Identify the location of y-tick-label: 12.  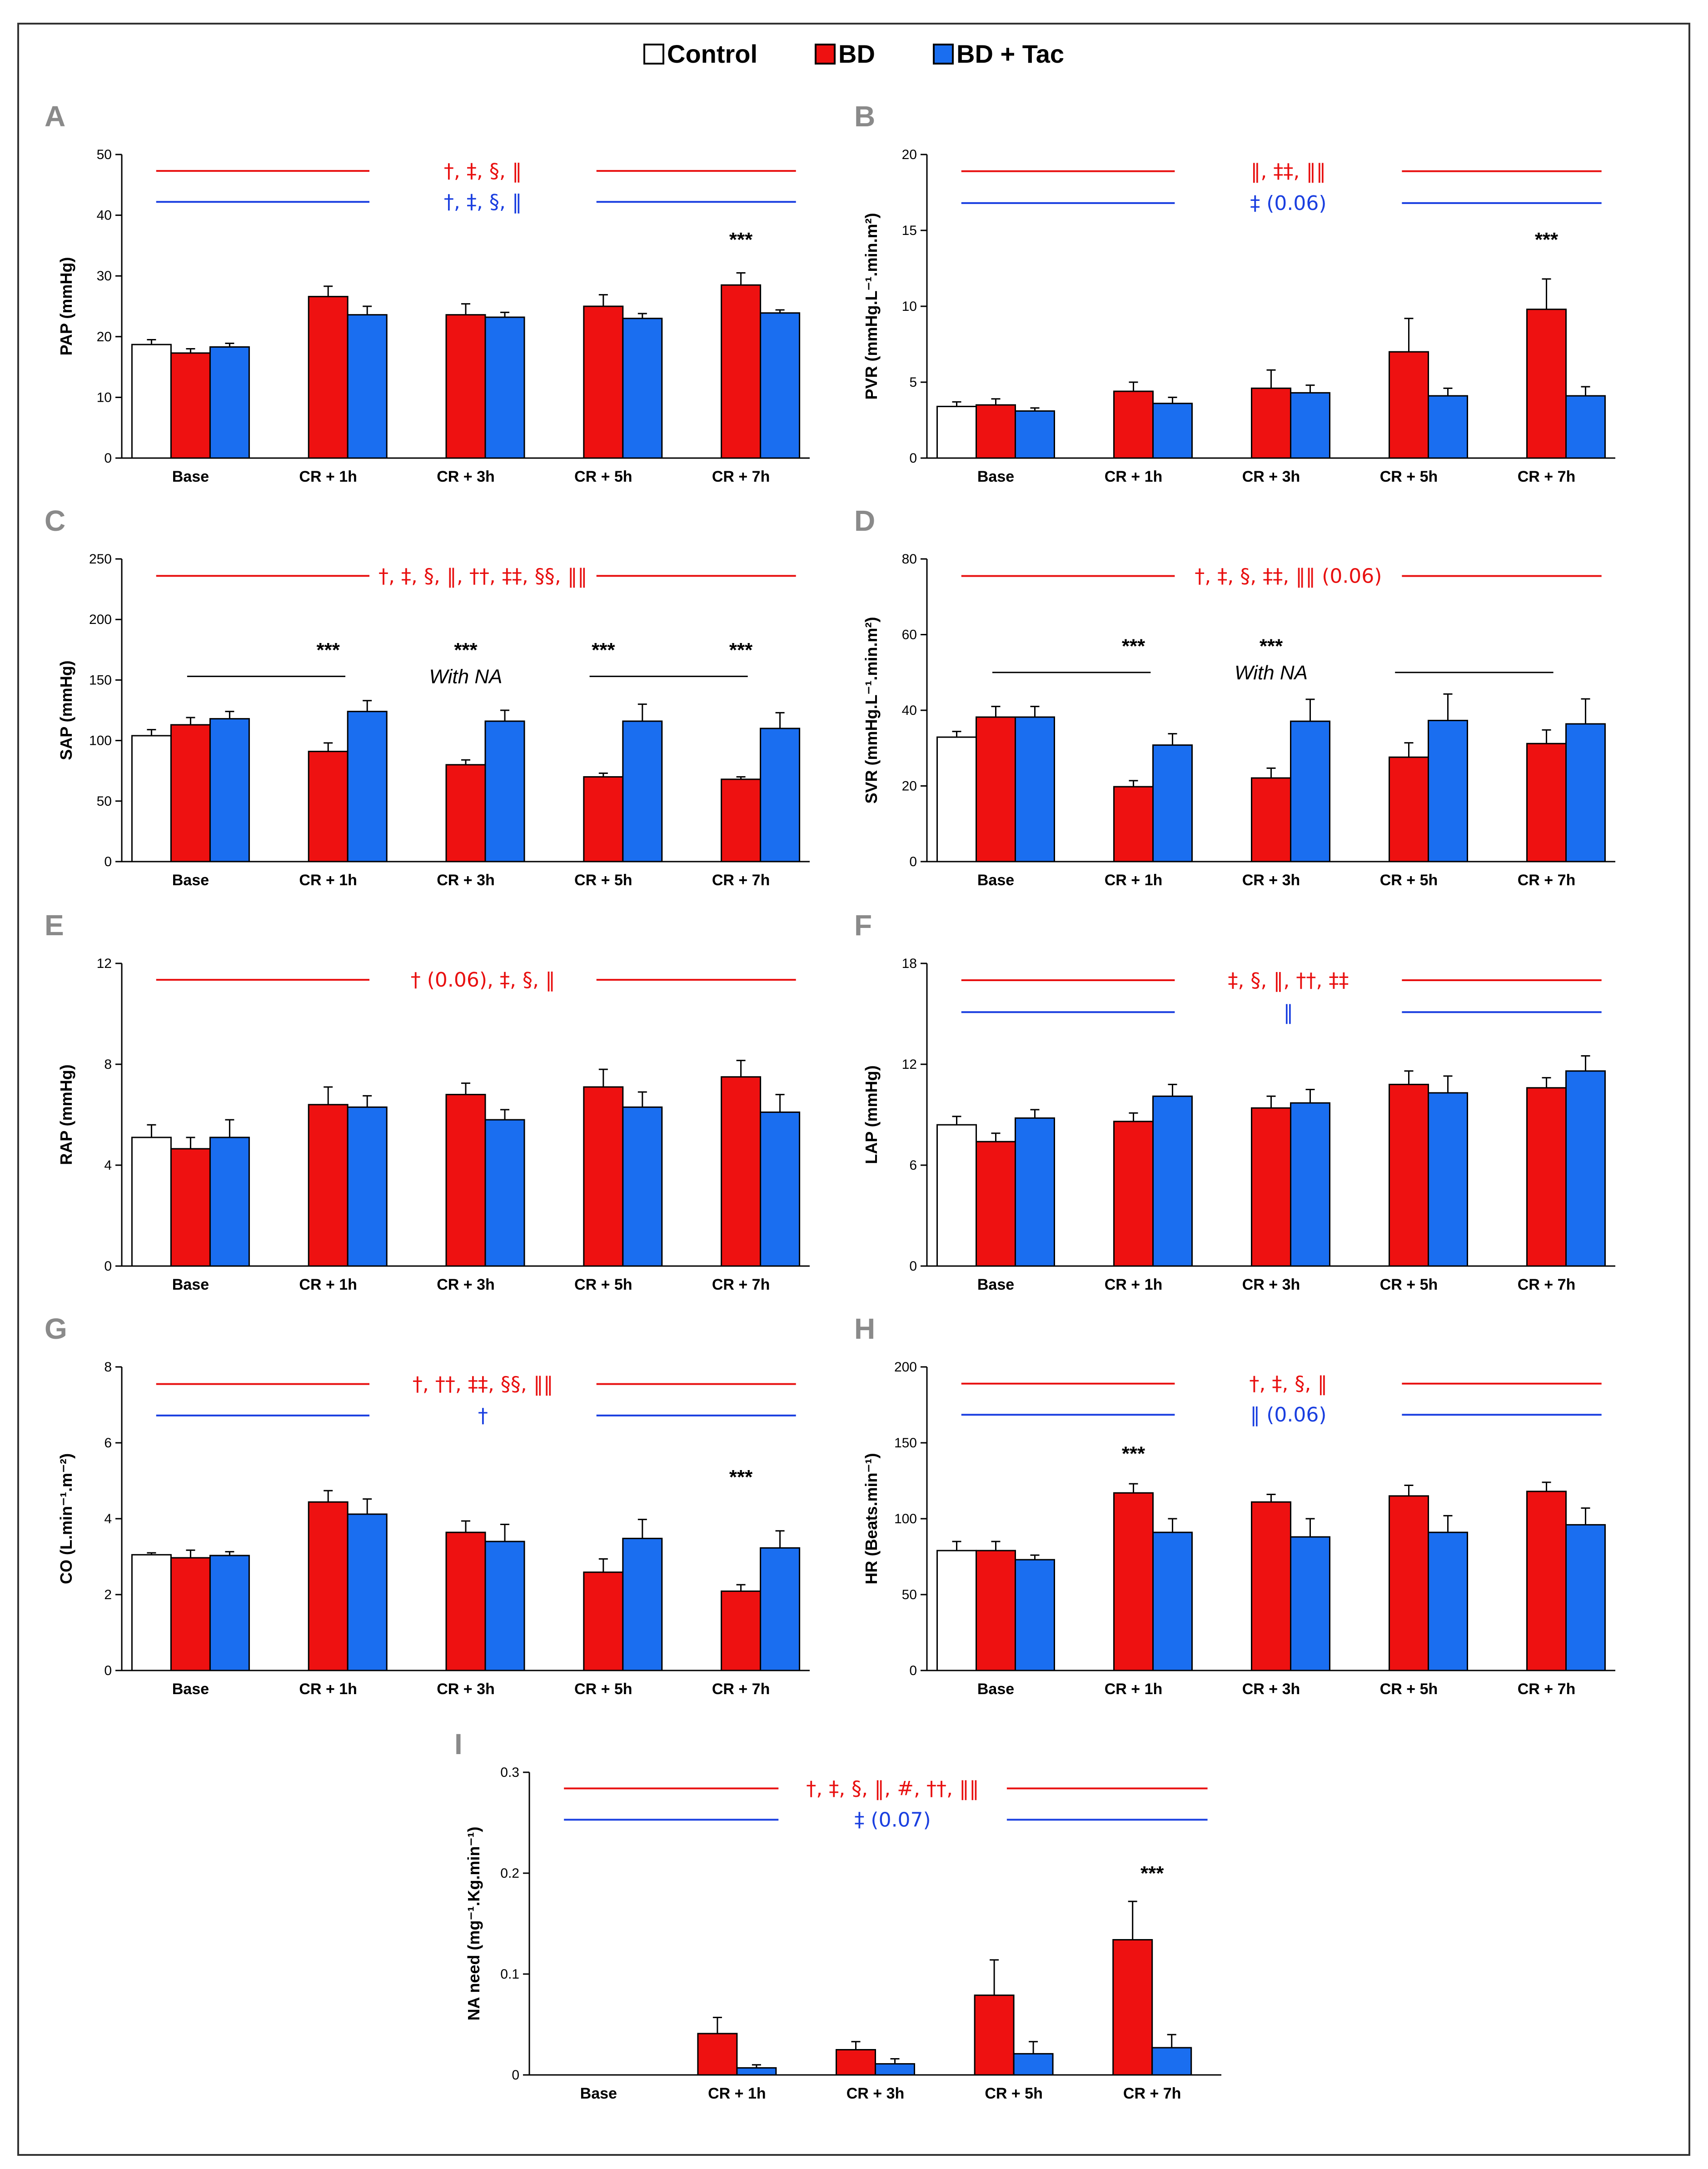
(910, 1064).